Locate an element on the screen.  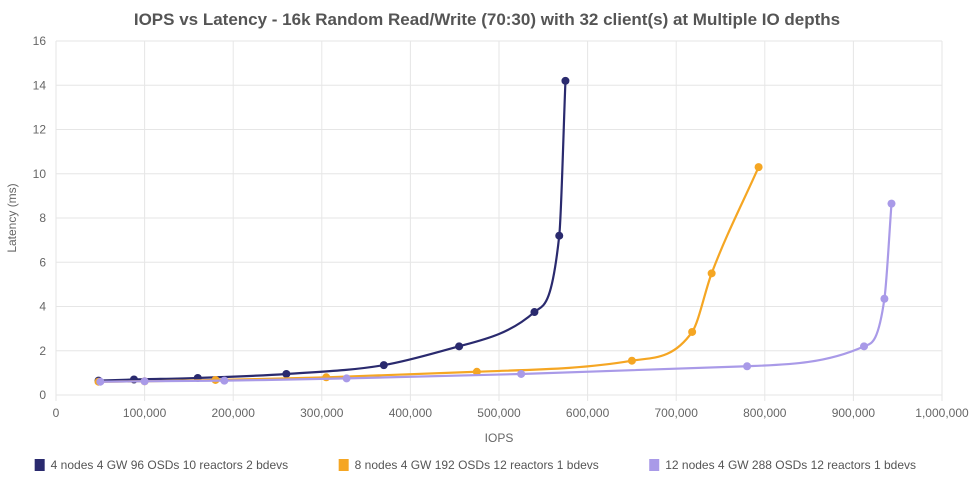
y-tick-label: 0 is located at coordinates (42, 395).